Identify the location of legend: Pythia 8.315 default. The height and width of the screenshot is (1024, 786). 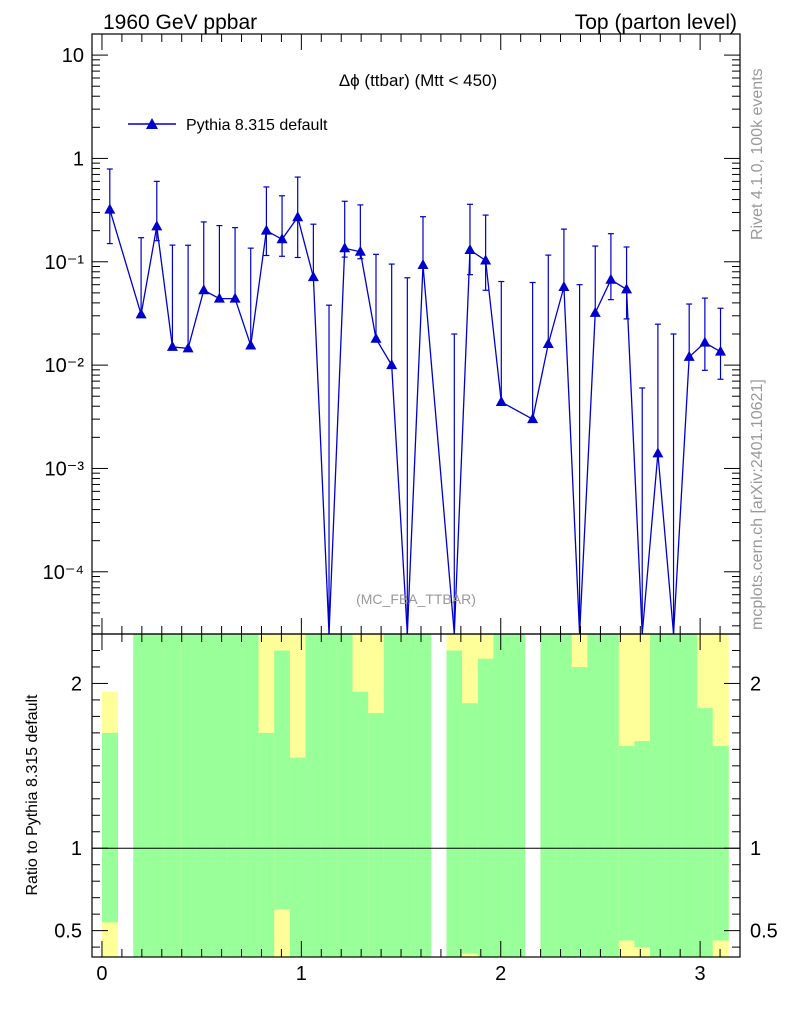
(228, 125).